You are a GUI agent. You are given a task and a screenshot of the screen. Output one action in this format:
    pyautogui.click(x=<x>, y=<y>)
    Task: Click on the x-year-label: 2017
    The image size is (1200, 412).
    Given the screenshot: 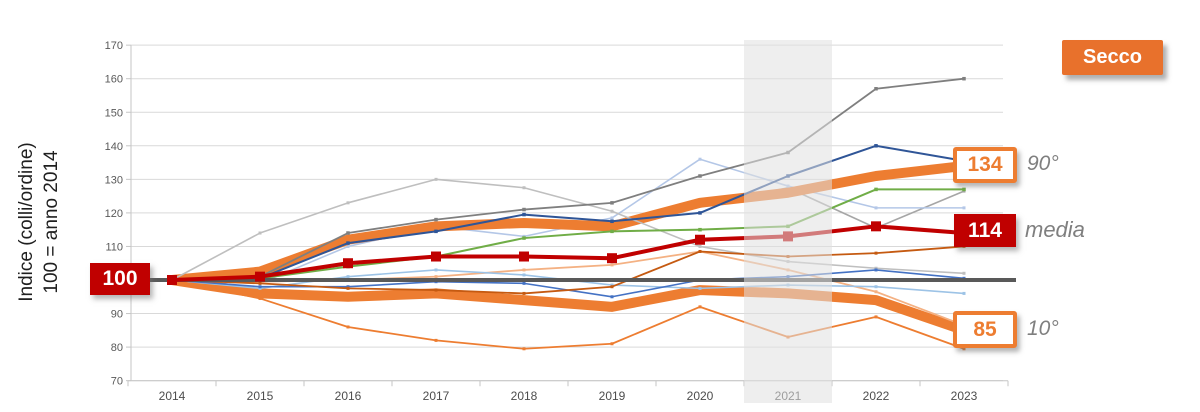 What is the action you would take?
    pyautogui.click(x=436, y=396)
    